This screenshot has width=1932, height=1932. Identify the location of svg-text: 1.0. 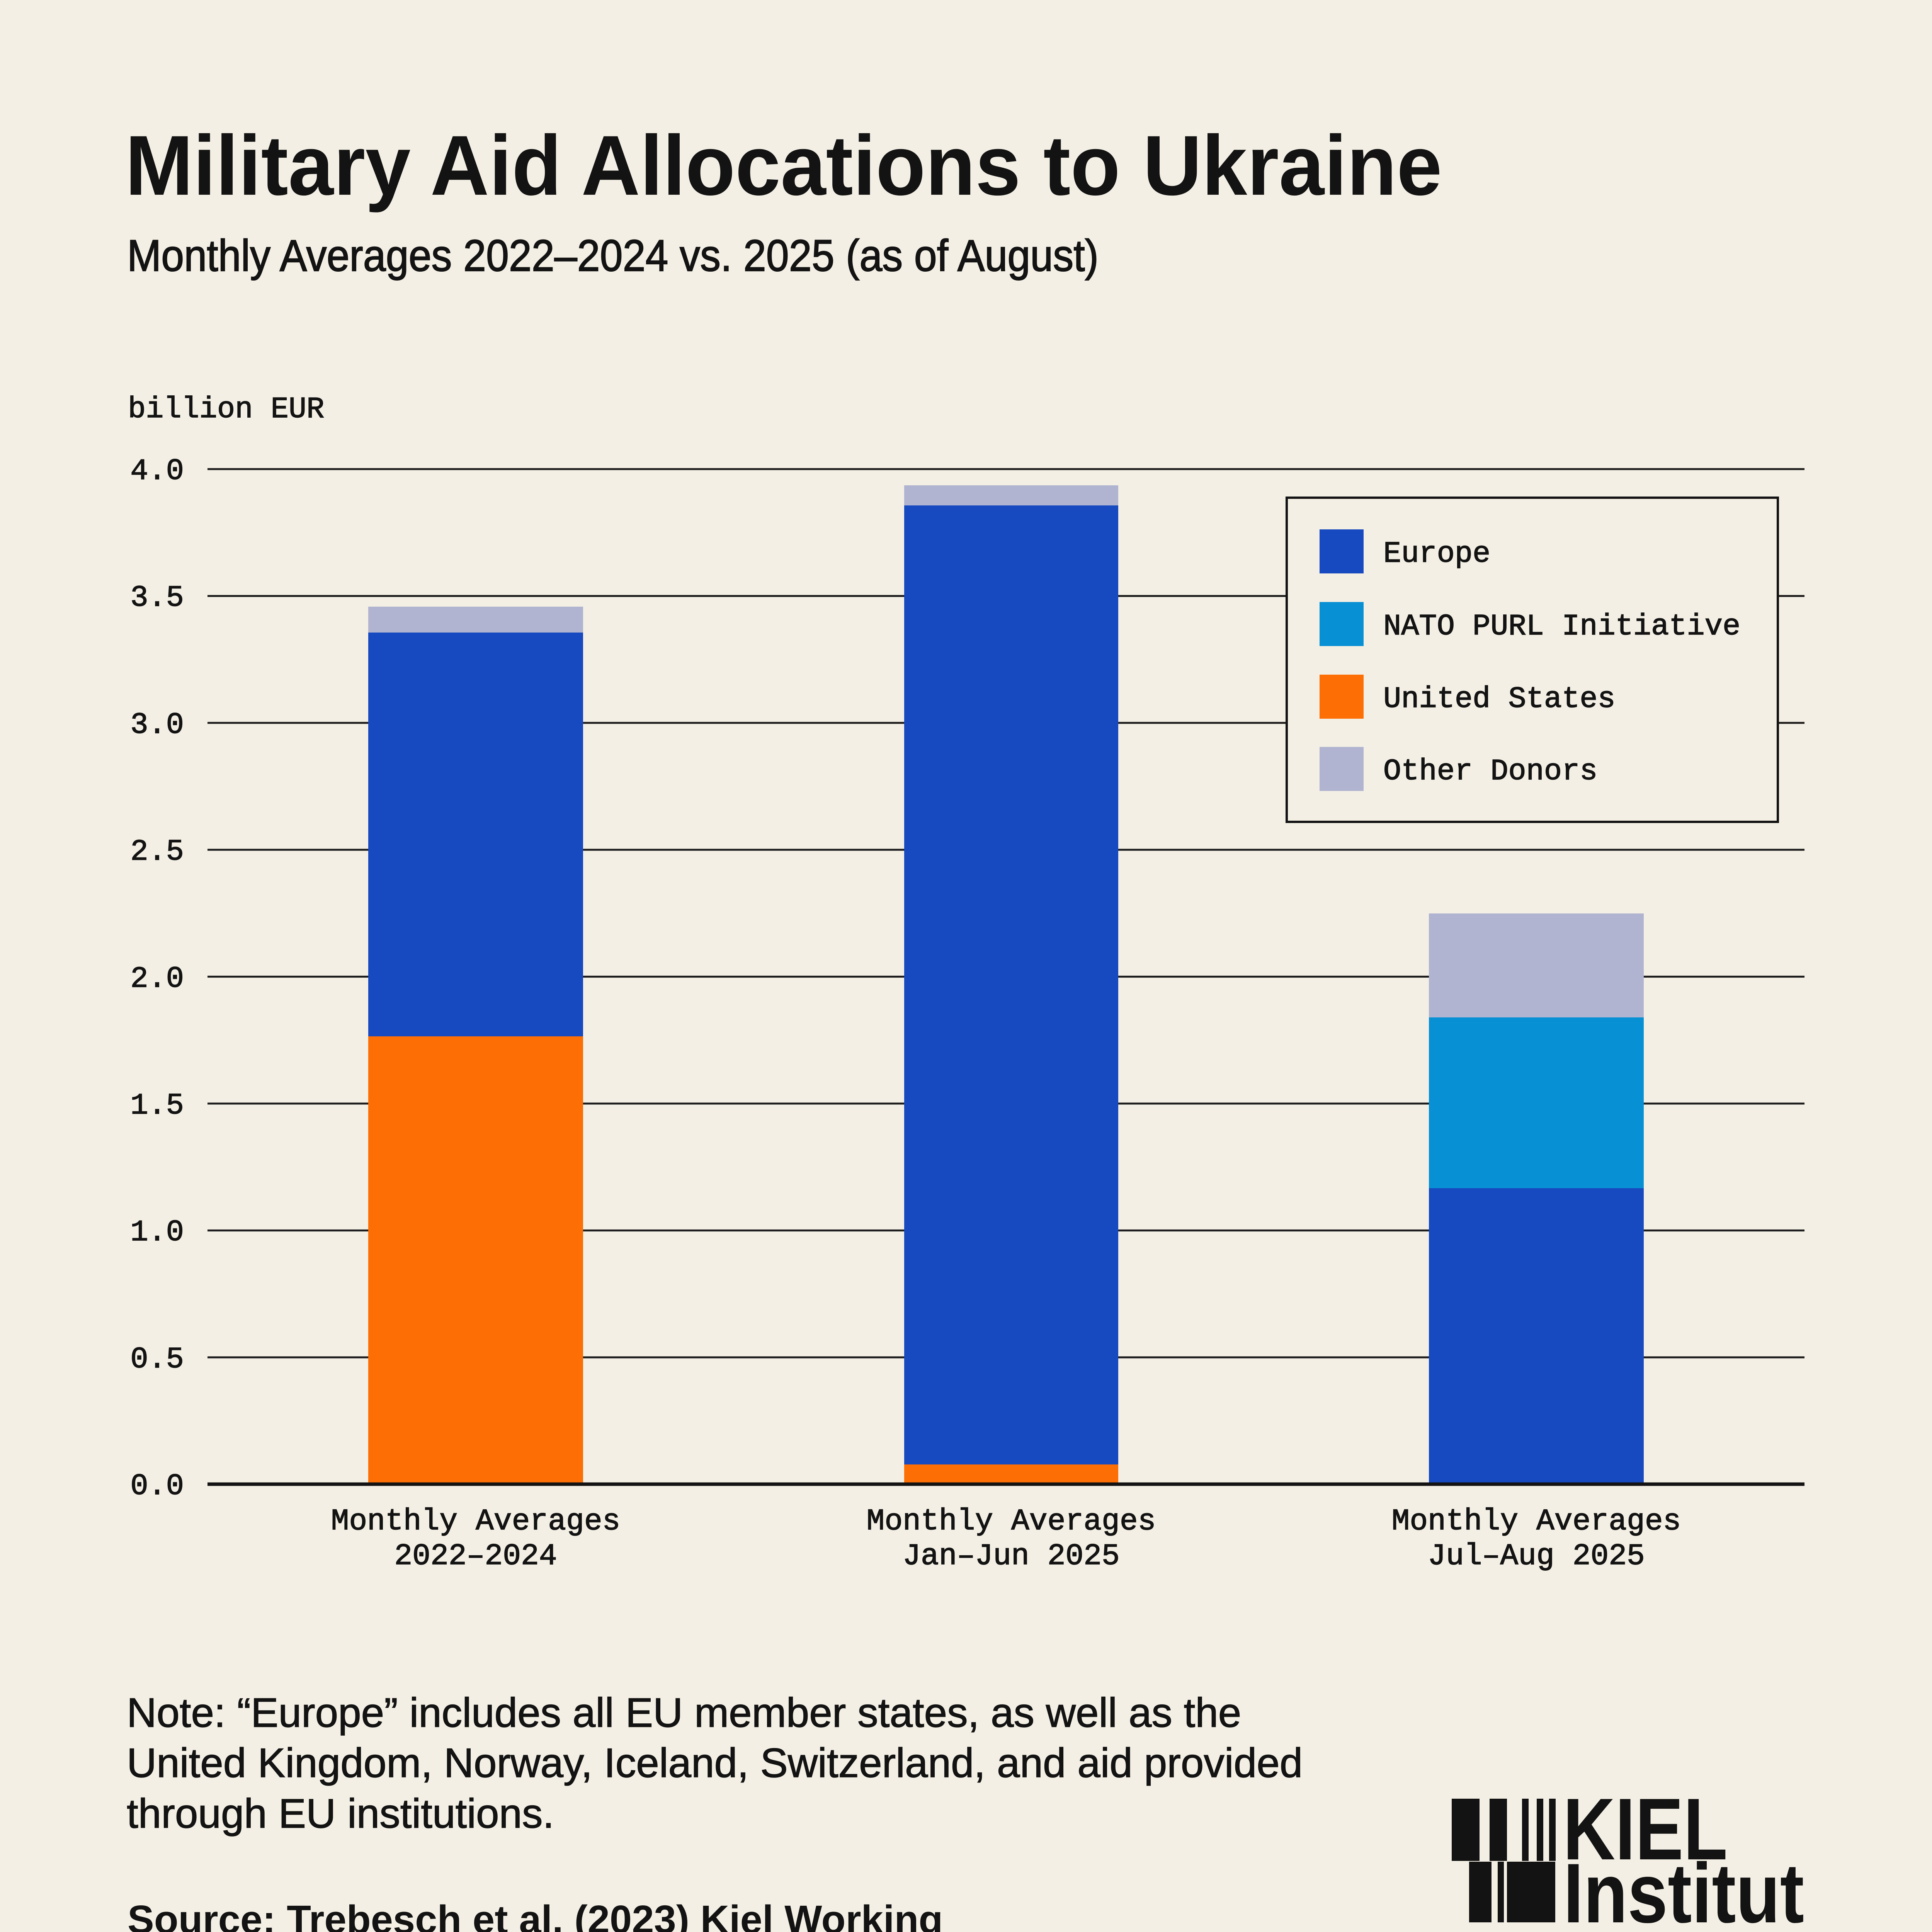
(157, 1233).